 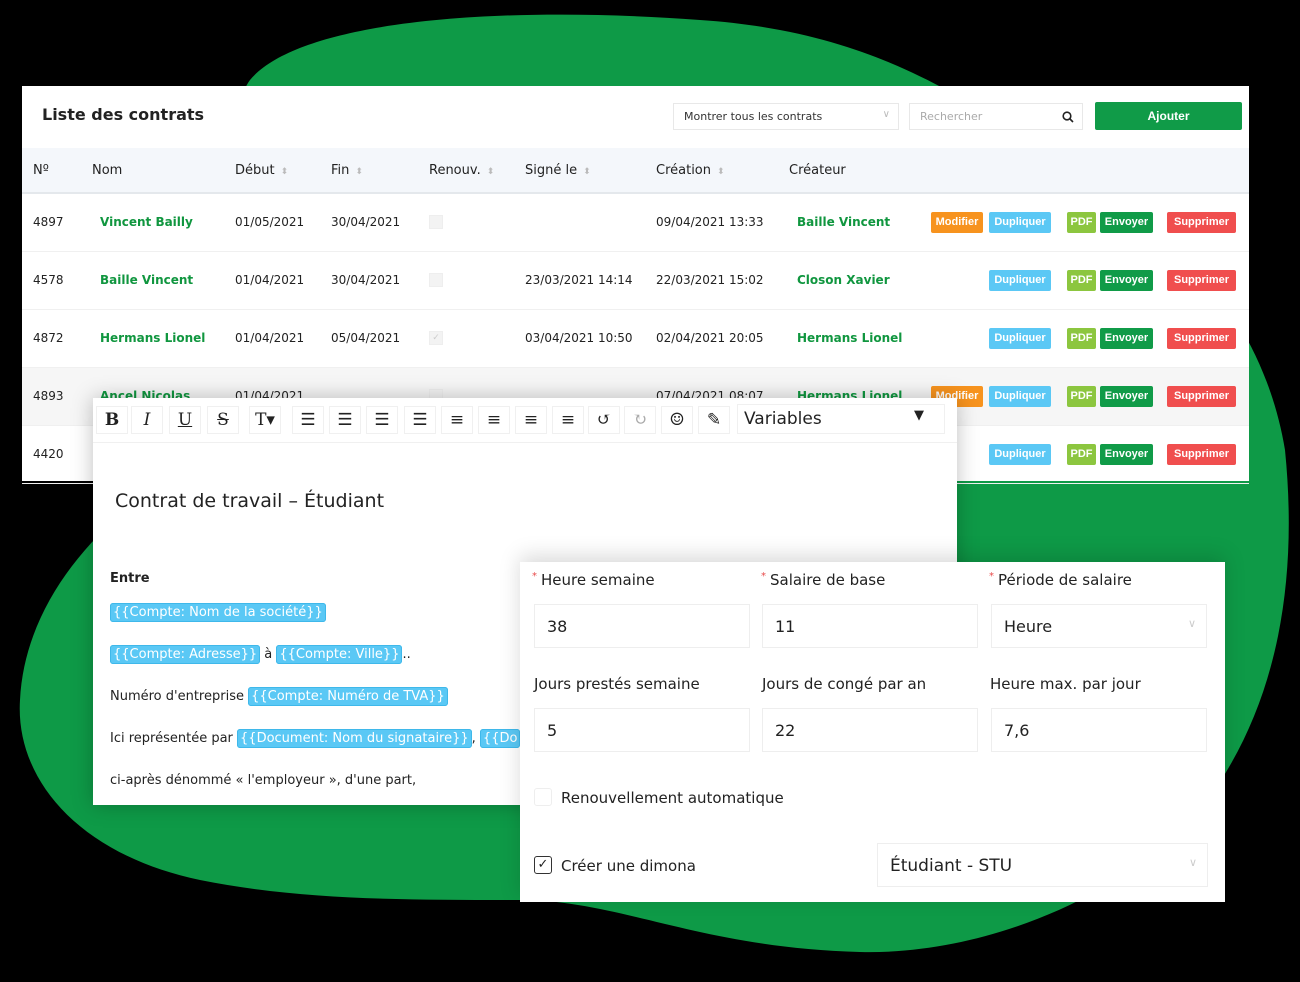 What do you see at coordinates (579, 280) in the screenshot?
I see `cell-signed: 23/03/2021 14:14` at bounding box center [579, 280].